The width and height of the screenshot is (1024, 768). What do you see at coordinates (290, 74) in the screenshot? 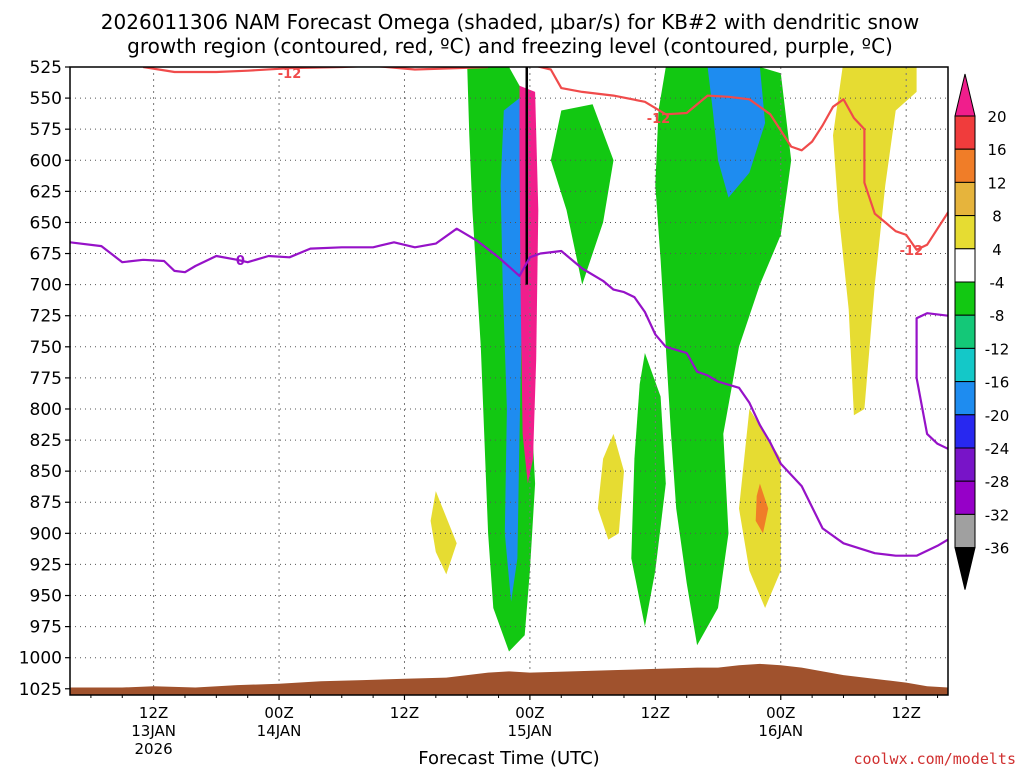
I see `contour-label-1: -12` at bounding box center [290, 74].